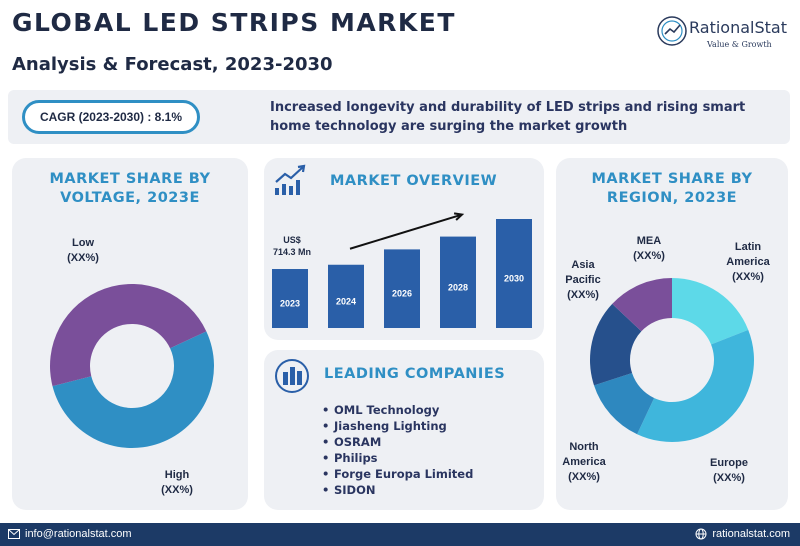 The height and width of the screenshot is (546, 800). What do you see at coordinates (400, 534) in the screenshot?
I see `footer: info@rationalstat.com rationalstat.com` at bounding box center [400, 534].